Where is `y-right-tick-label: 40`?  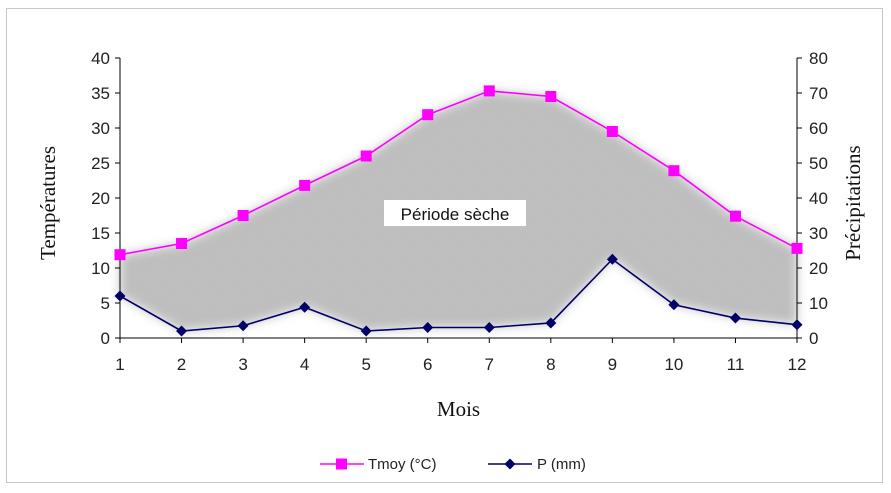
y-right-tick-label: 40 is located at coordinates (818, 198).